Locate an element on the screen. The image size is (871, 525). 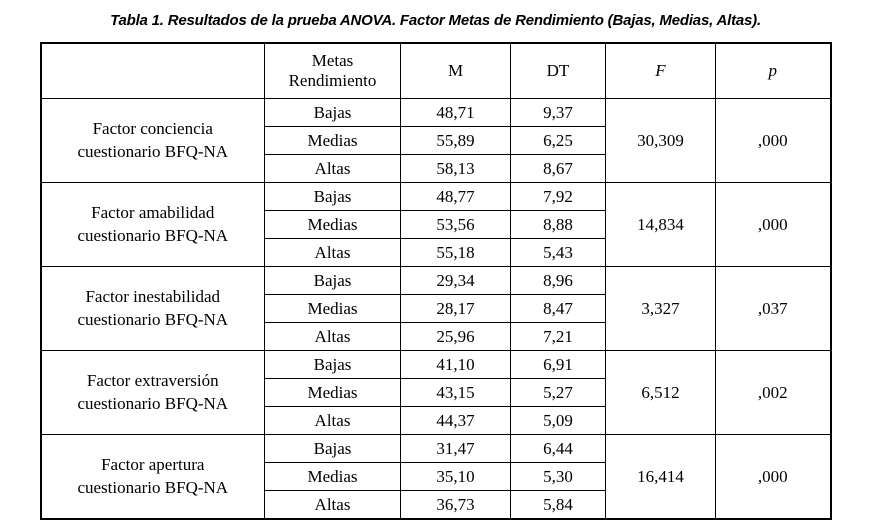
factor-name-line1: Factor conciencia is located at coordinates (152, 129).